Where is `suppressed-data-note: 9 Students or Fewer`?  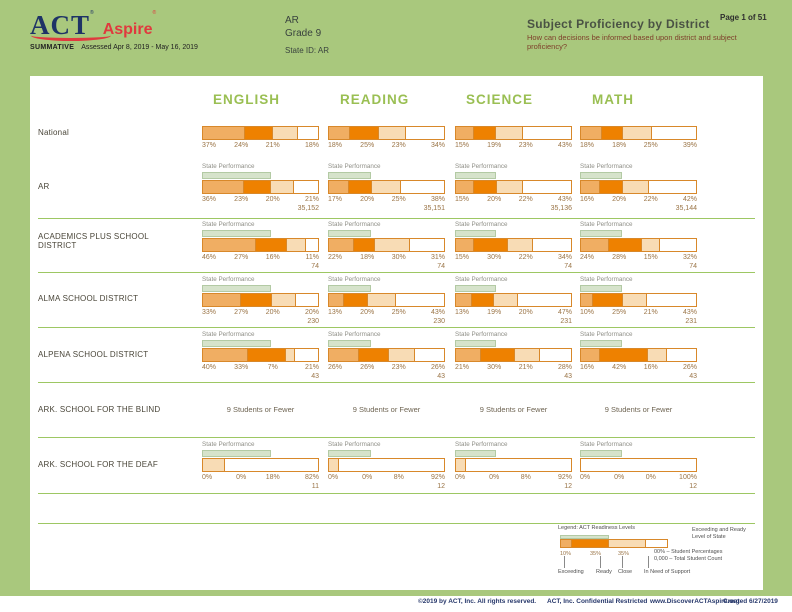 suppressed-data-note: 9 Students or Fewer is located at coordinates (513, 409).